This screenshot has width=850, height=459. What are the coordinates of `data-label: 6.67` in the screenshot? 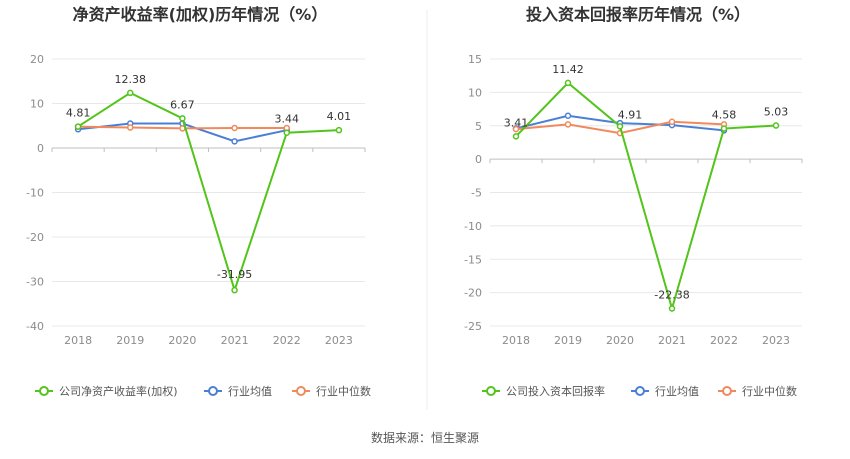 It's located at (182, 104).